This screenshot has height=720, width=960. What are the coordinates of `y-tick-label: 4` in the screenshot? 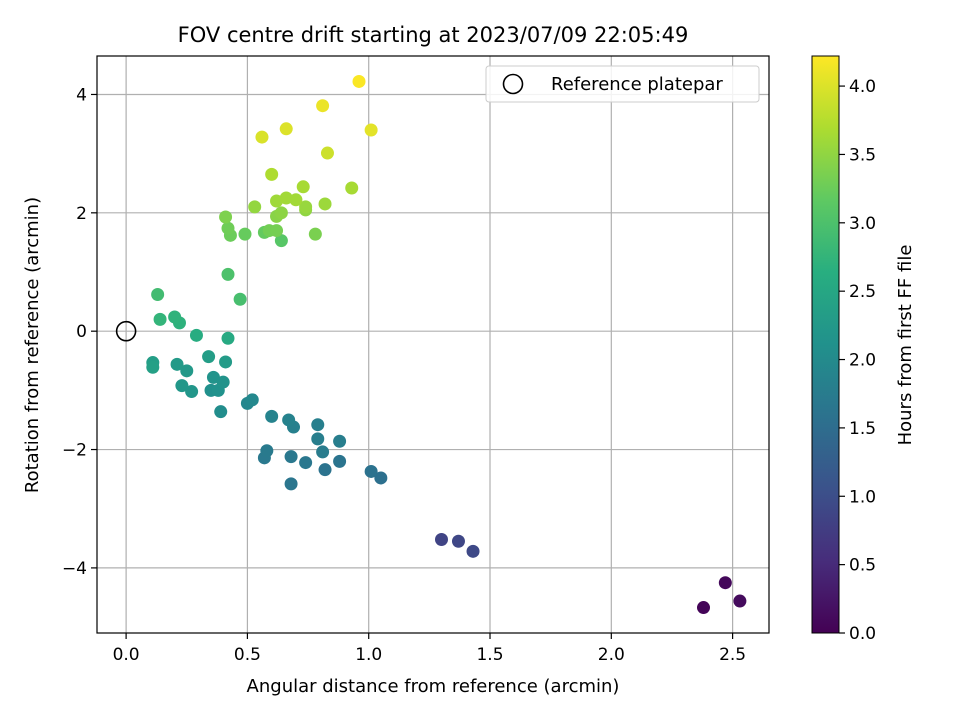 It's located at (81, 95).